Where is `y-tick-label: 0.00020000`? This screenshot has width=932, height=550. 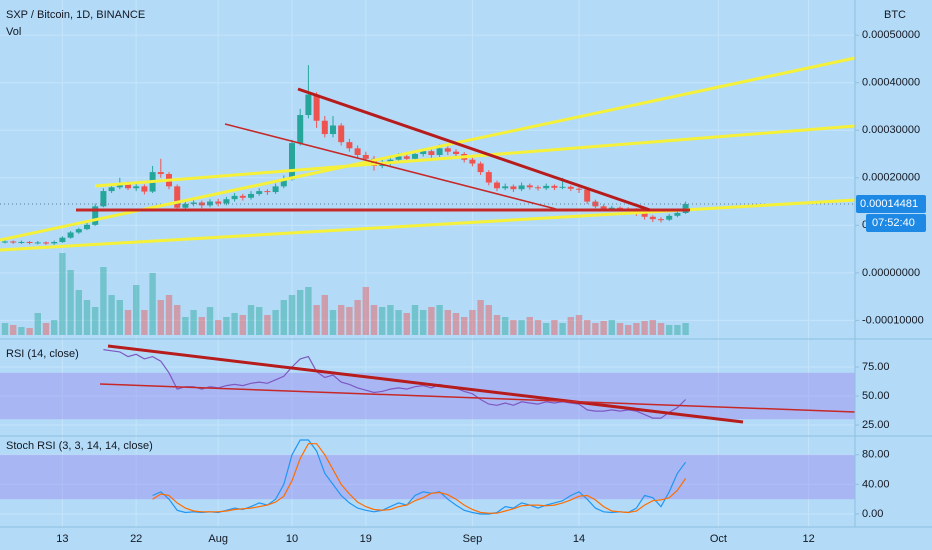
y-tick-label: 0.00020000 is located at coordinates (891, 178).